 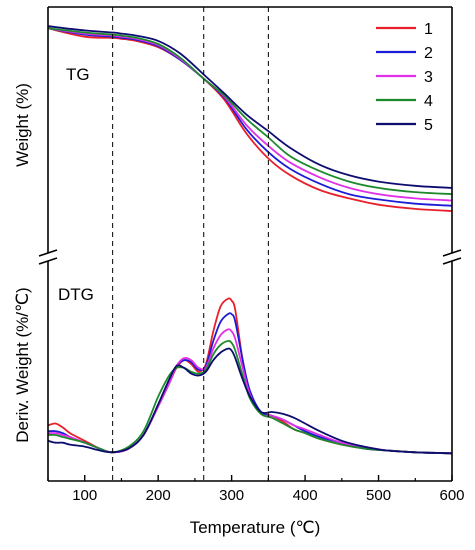 I want to click on legend-label-2: 2, so click(x=428, y=53).